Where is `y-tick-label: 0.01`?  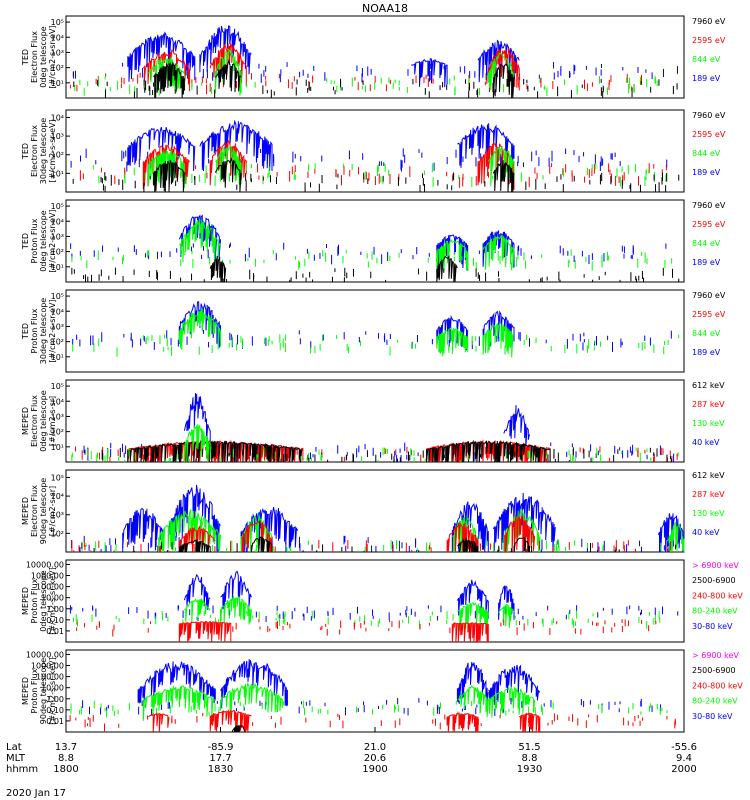 y-tick-label: 0.01 is located at coordinates (55, 631).